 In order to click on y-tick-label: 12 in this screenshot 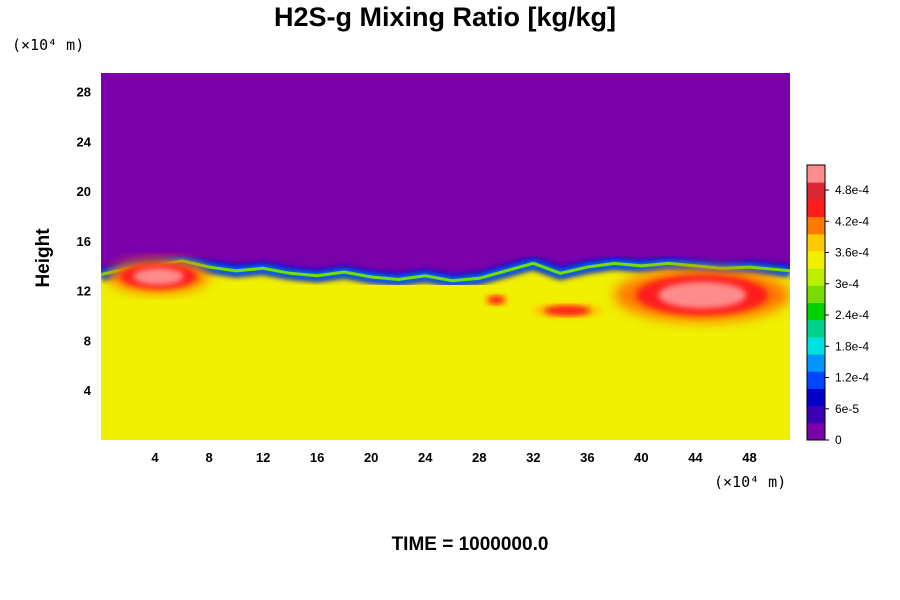, I will do `click(84, 291)`.